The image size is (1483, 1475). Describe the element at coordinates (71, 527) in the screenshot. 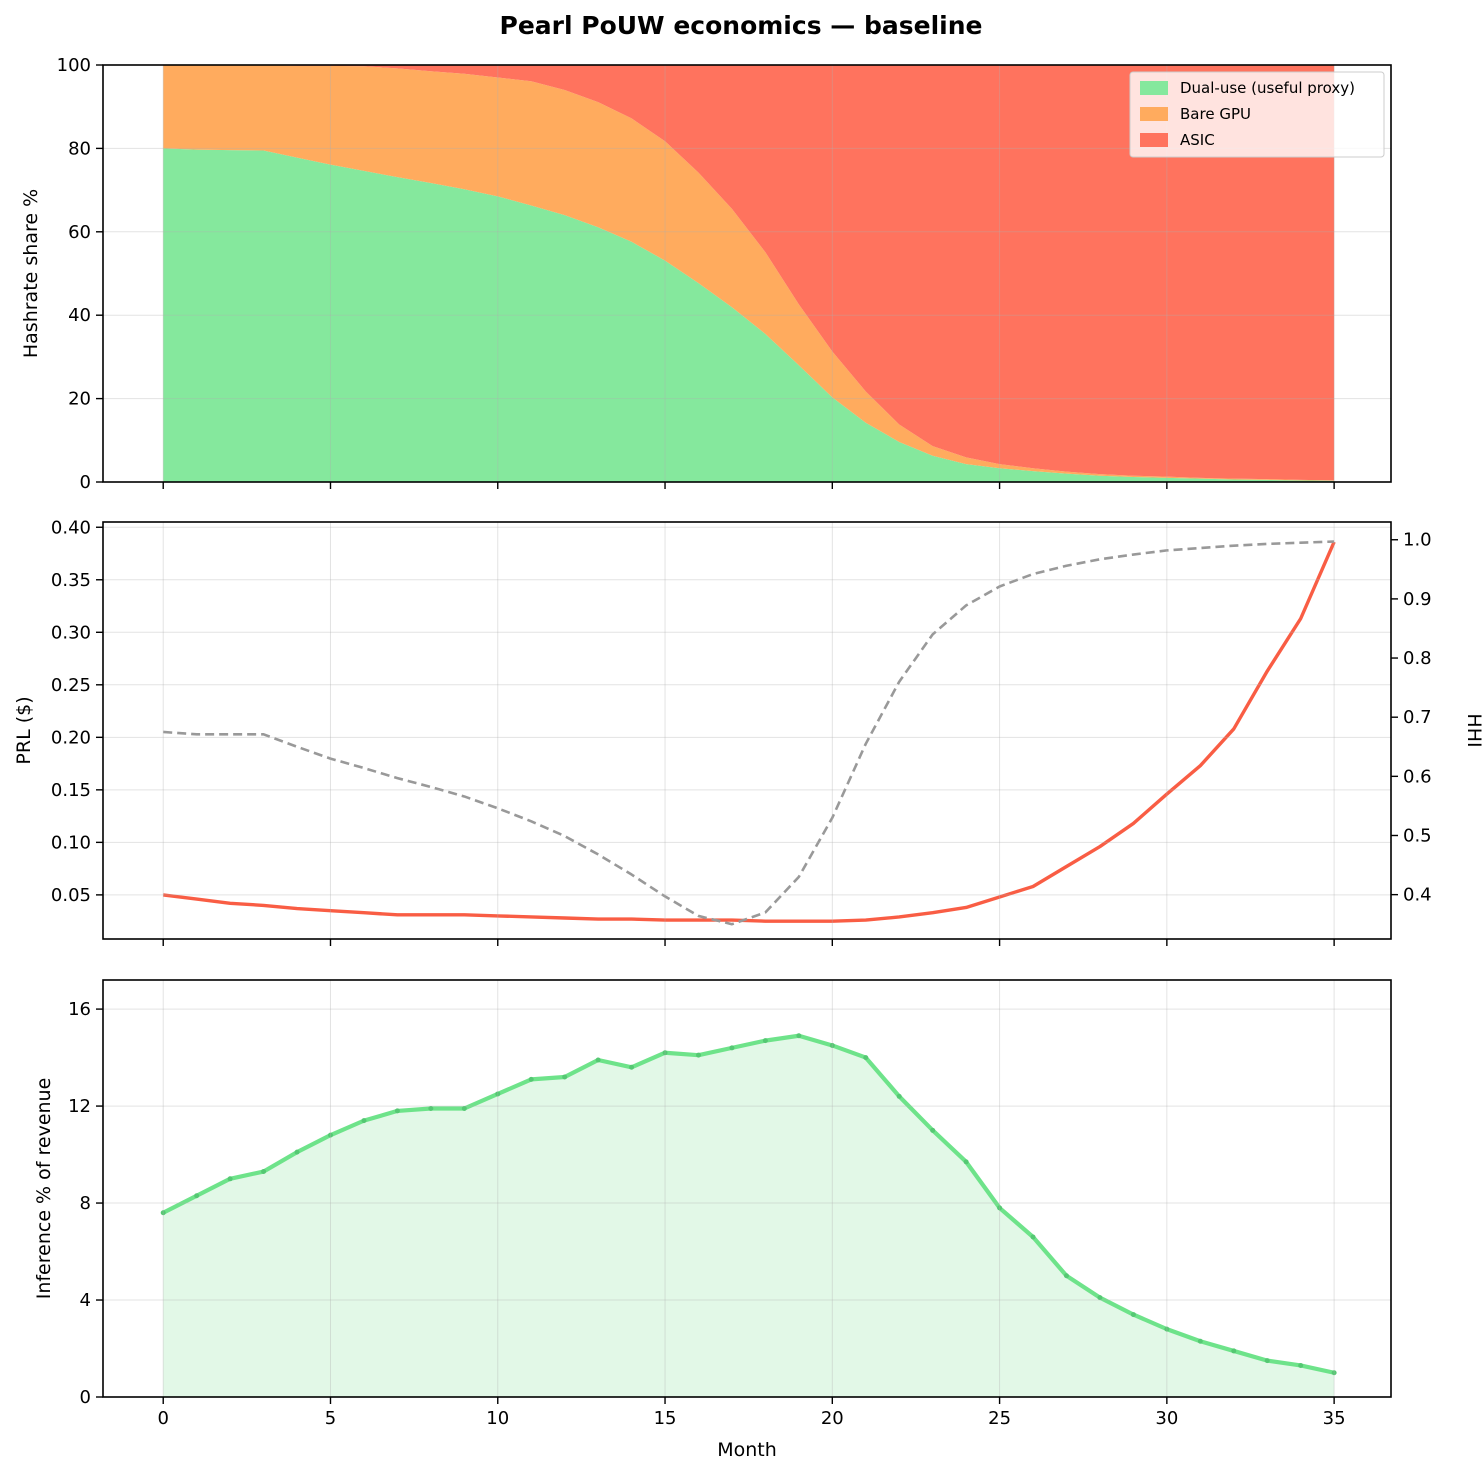

I see `y-tick-label: 0.40` at that location.